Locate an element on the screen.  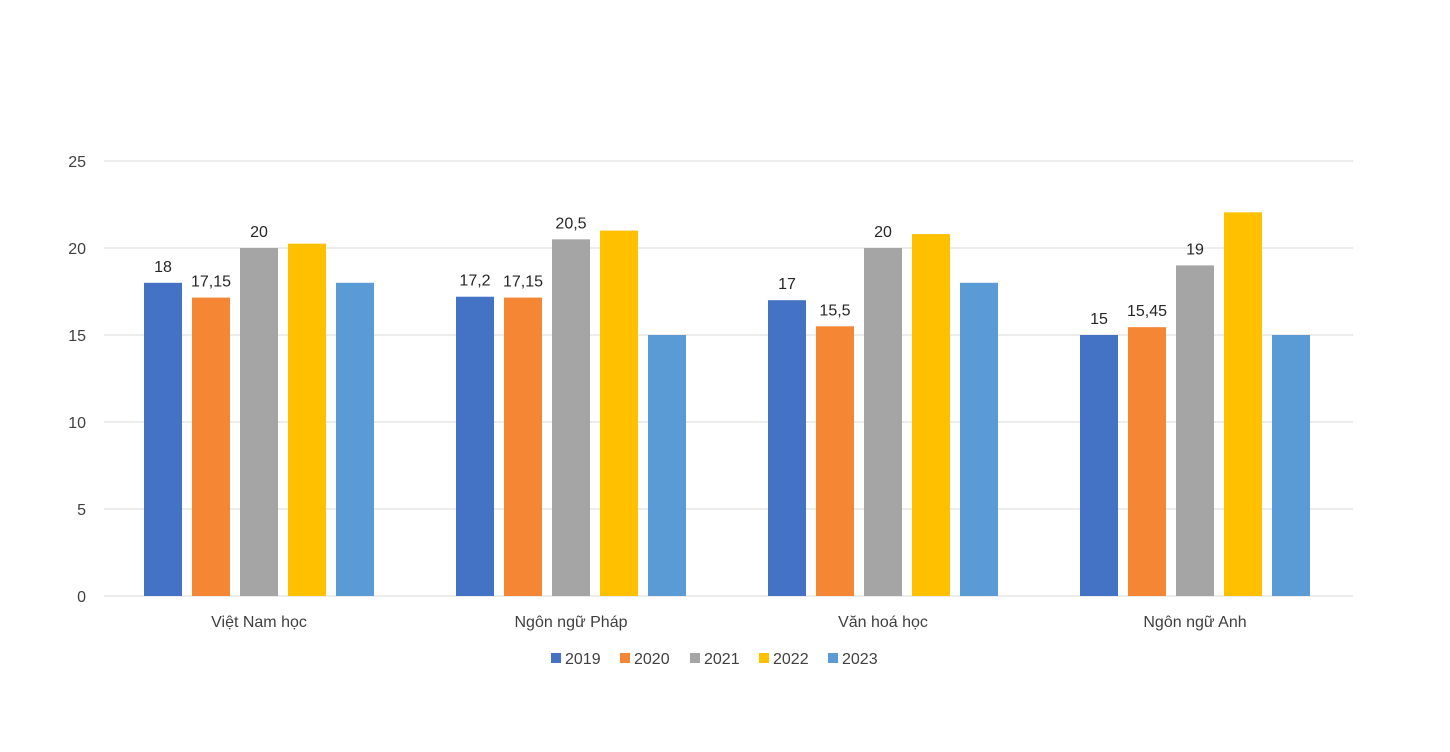
data-label: 15,45 is located at coordinates (1147, 311).